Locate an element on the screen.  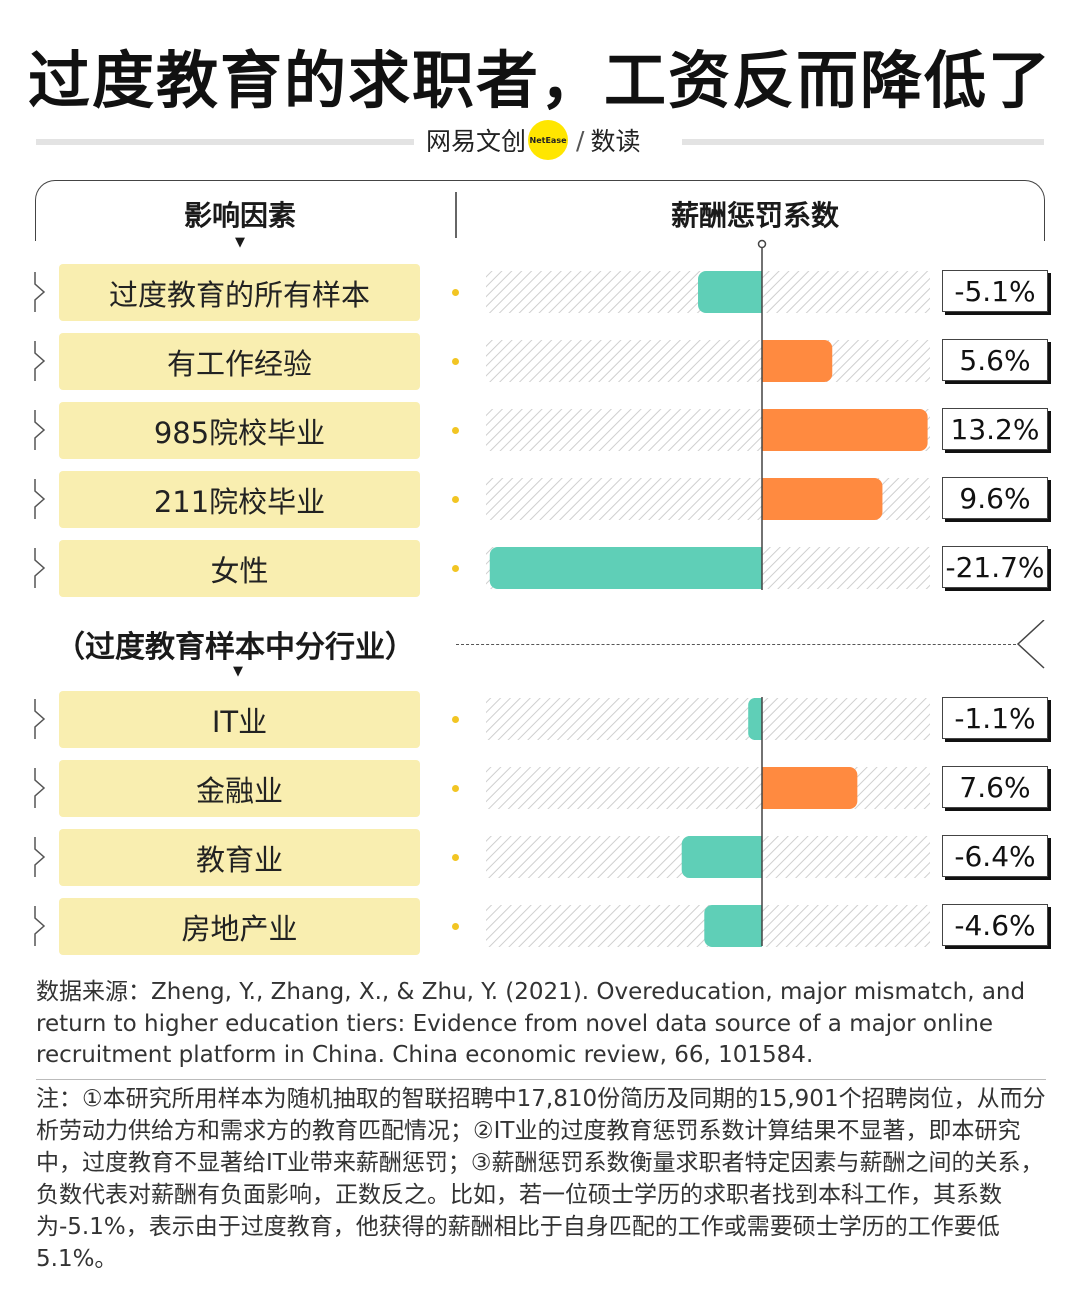
footnote-divider is located at coordinates (541, 1079).